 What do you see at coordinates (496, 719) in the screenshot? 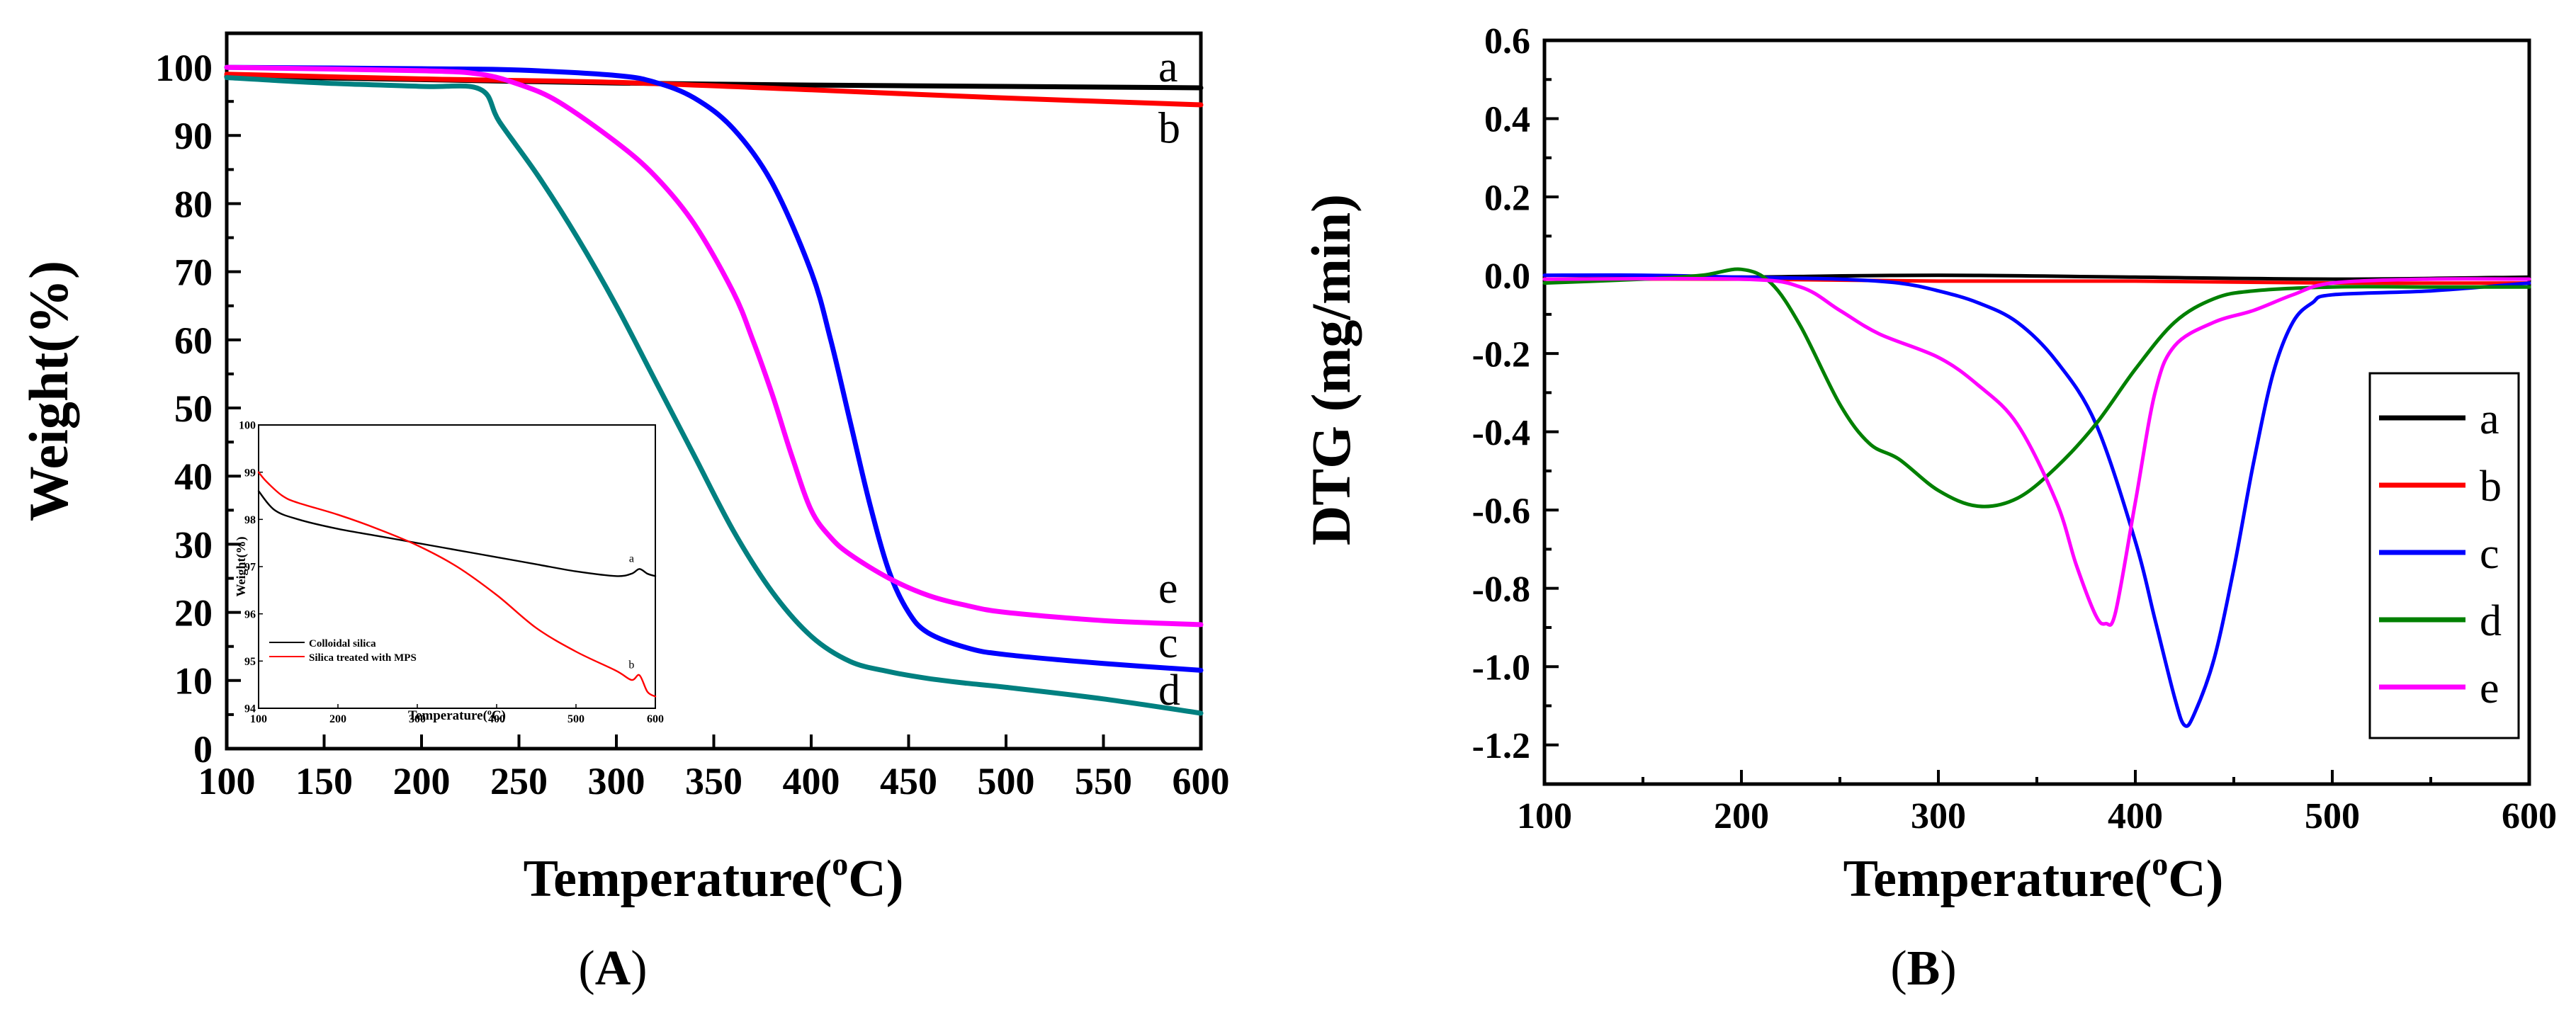
I see `inset-x-tick-label: 400` at bounding box center [496, 719].